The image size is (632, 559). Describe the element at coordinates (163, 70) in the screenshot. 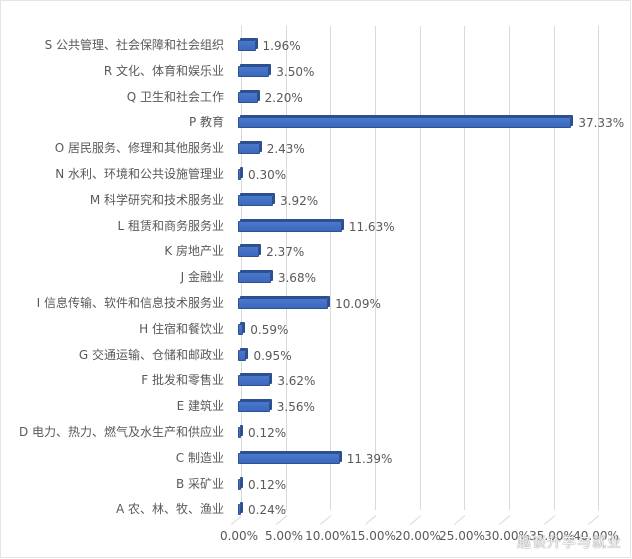

I see `category-label: R 文化、体育和娱乐业` at that location.